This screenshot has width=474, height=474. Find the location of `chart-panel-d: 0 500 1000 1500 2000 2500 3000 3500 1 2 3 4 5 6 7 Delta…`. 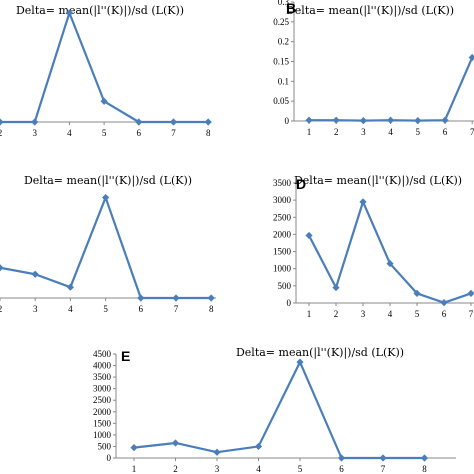

chart-panel-d: 0 500 1000 1500 2000 2500 3000 3500 1 2 3 4 5 6 7 Delta… is located at coordinates (373, 246).